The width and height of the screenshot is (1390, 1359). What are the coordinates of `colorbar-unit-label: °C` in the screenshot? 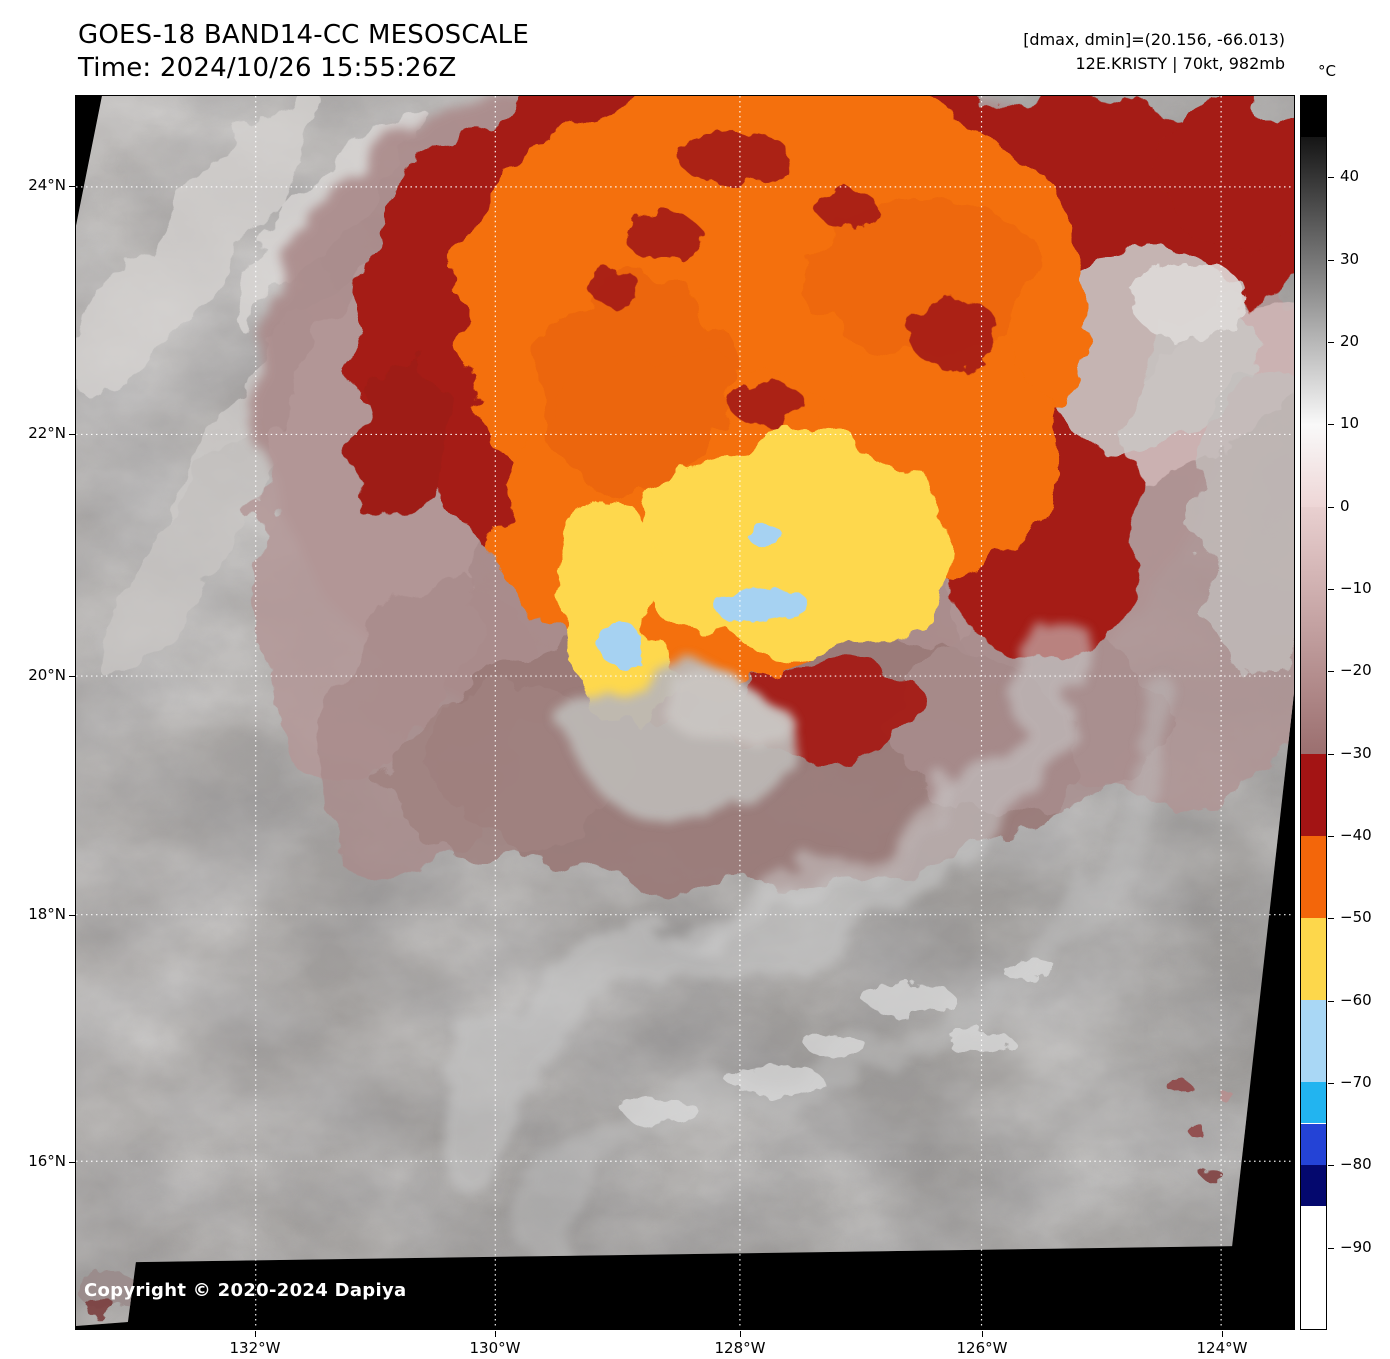 It's located at (1327, 71).